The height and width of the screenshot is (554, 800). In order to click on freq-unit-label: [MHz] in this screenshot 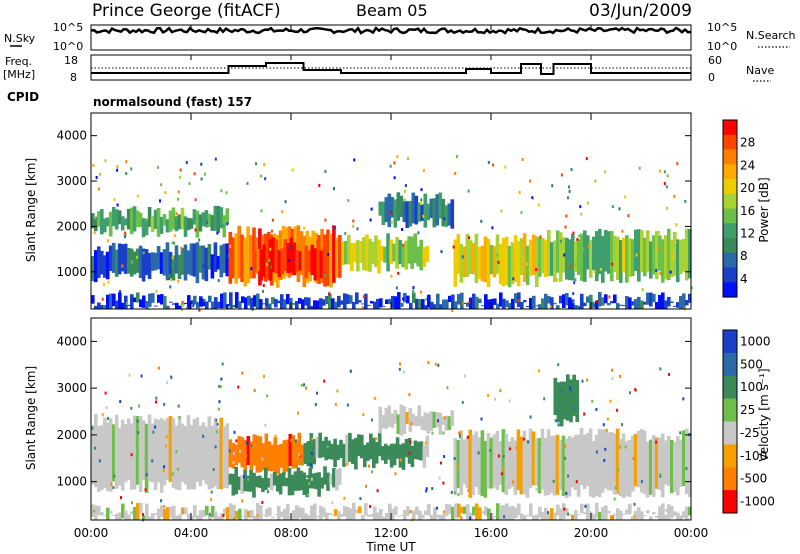, I will do `click(19, 74)`.